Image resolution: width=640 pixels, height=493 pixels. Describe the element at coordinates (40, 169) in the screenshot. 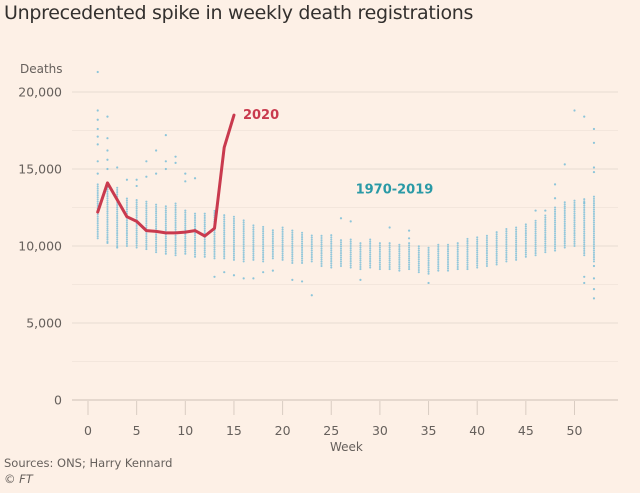

I see `y-tick-label: 15,000` at that location.